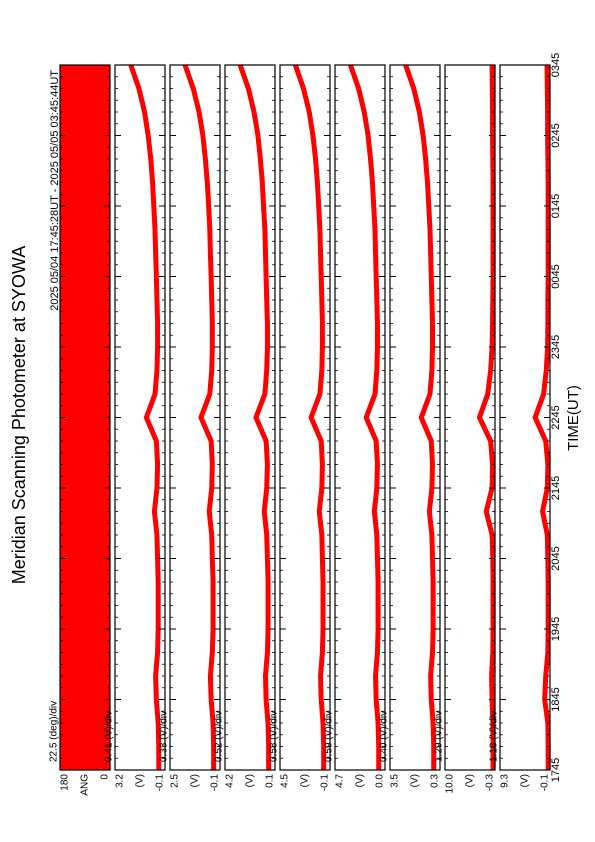 The height and width of the screenshot is (842, 595). What do you see at coordinates (556, 276) in the screenshot?
I see `x-tick-label: 0045` at bounding box center [556, 276].